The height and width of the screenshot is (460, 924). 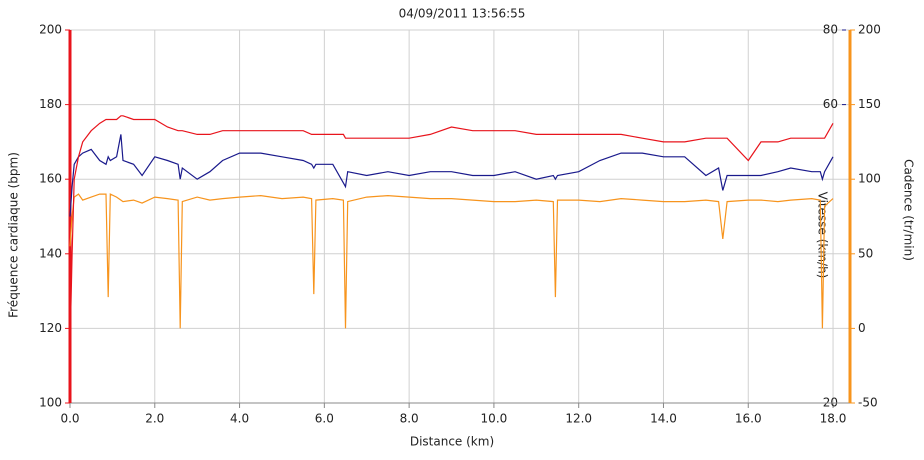 What do you see at coordinates (862, 328) in the screenshot?
I see `y3-tick-label: 0` at bounding box center [862, 328].